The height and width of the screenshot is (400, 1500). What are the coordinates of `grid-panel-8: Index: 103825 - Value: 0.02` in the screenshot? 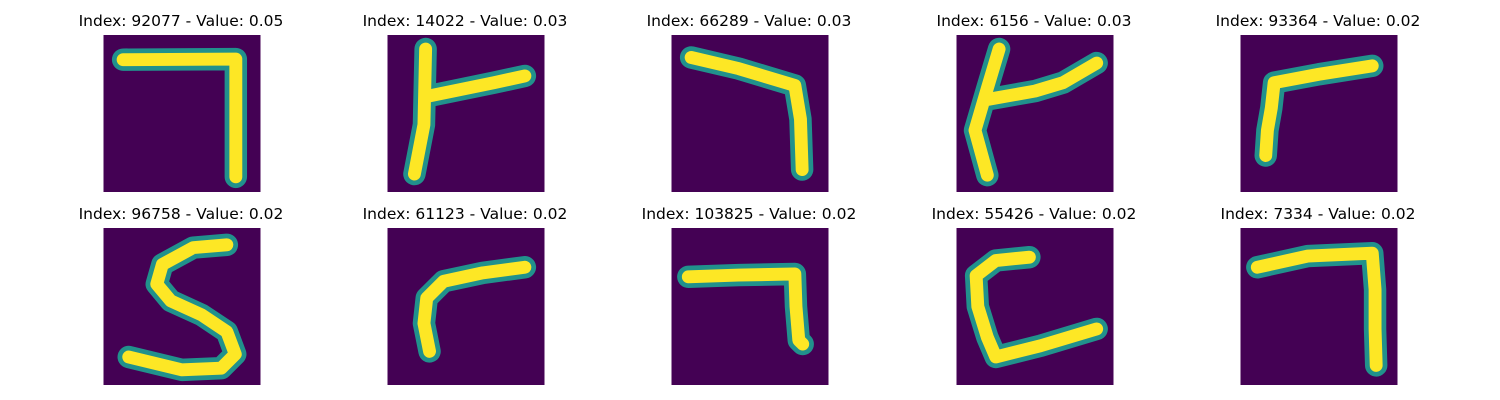 It's located at (749, 289).